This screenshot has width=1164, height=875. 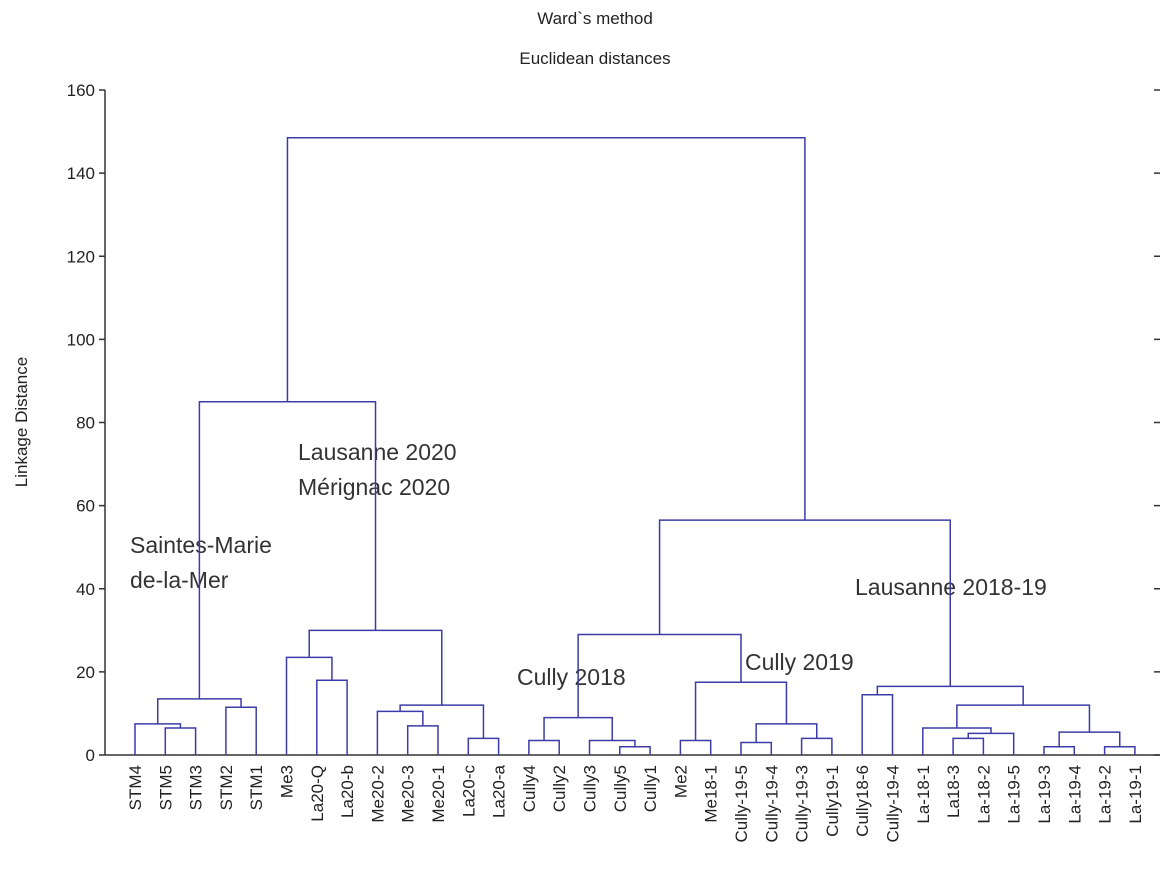 I want to click on leaf-label: La20-c, so click(x=468, y=791).